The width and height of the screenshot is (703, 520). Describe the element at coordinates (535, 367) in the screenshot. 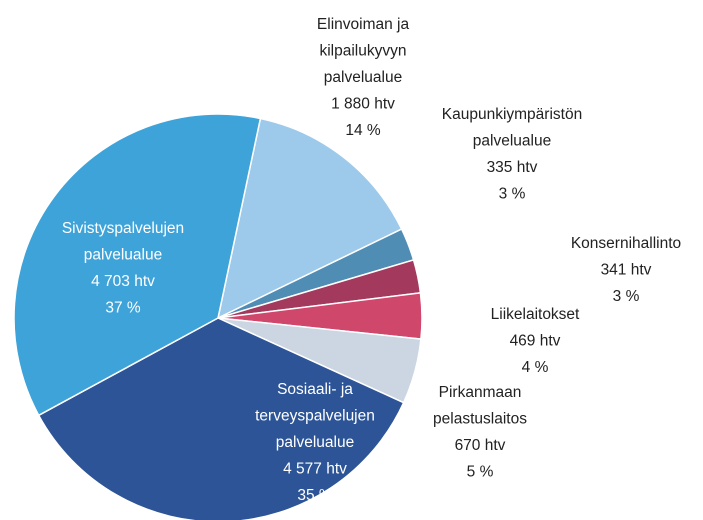

I see `percent-label: 4 %` at that location.